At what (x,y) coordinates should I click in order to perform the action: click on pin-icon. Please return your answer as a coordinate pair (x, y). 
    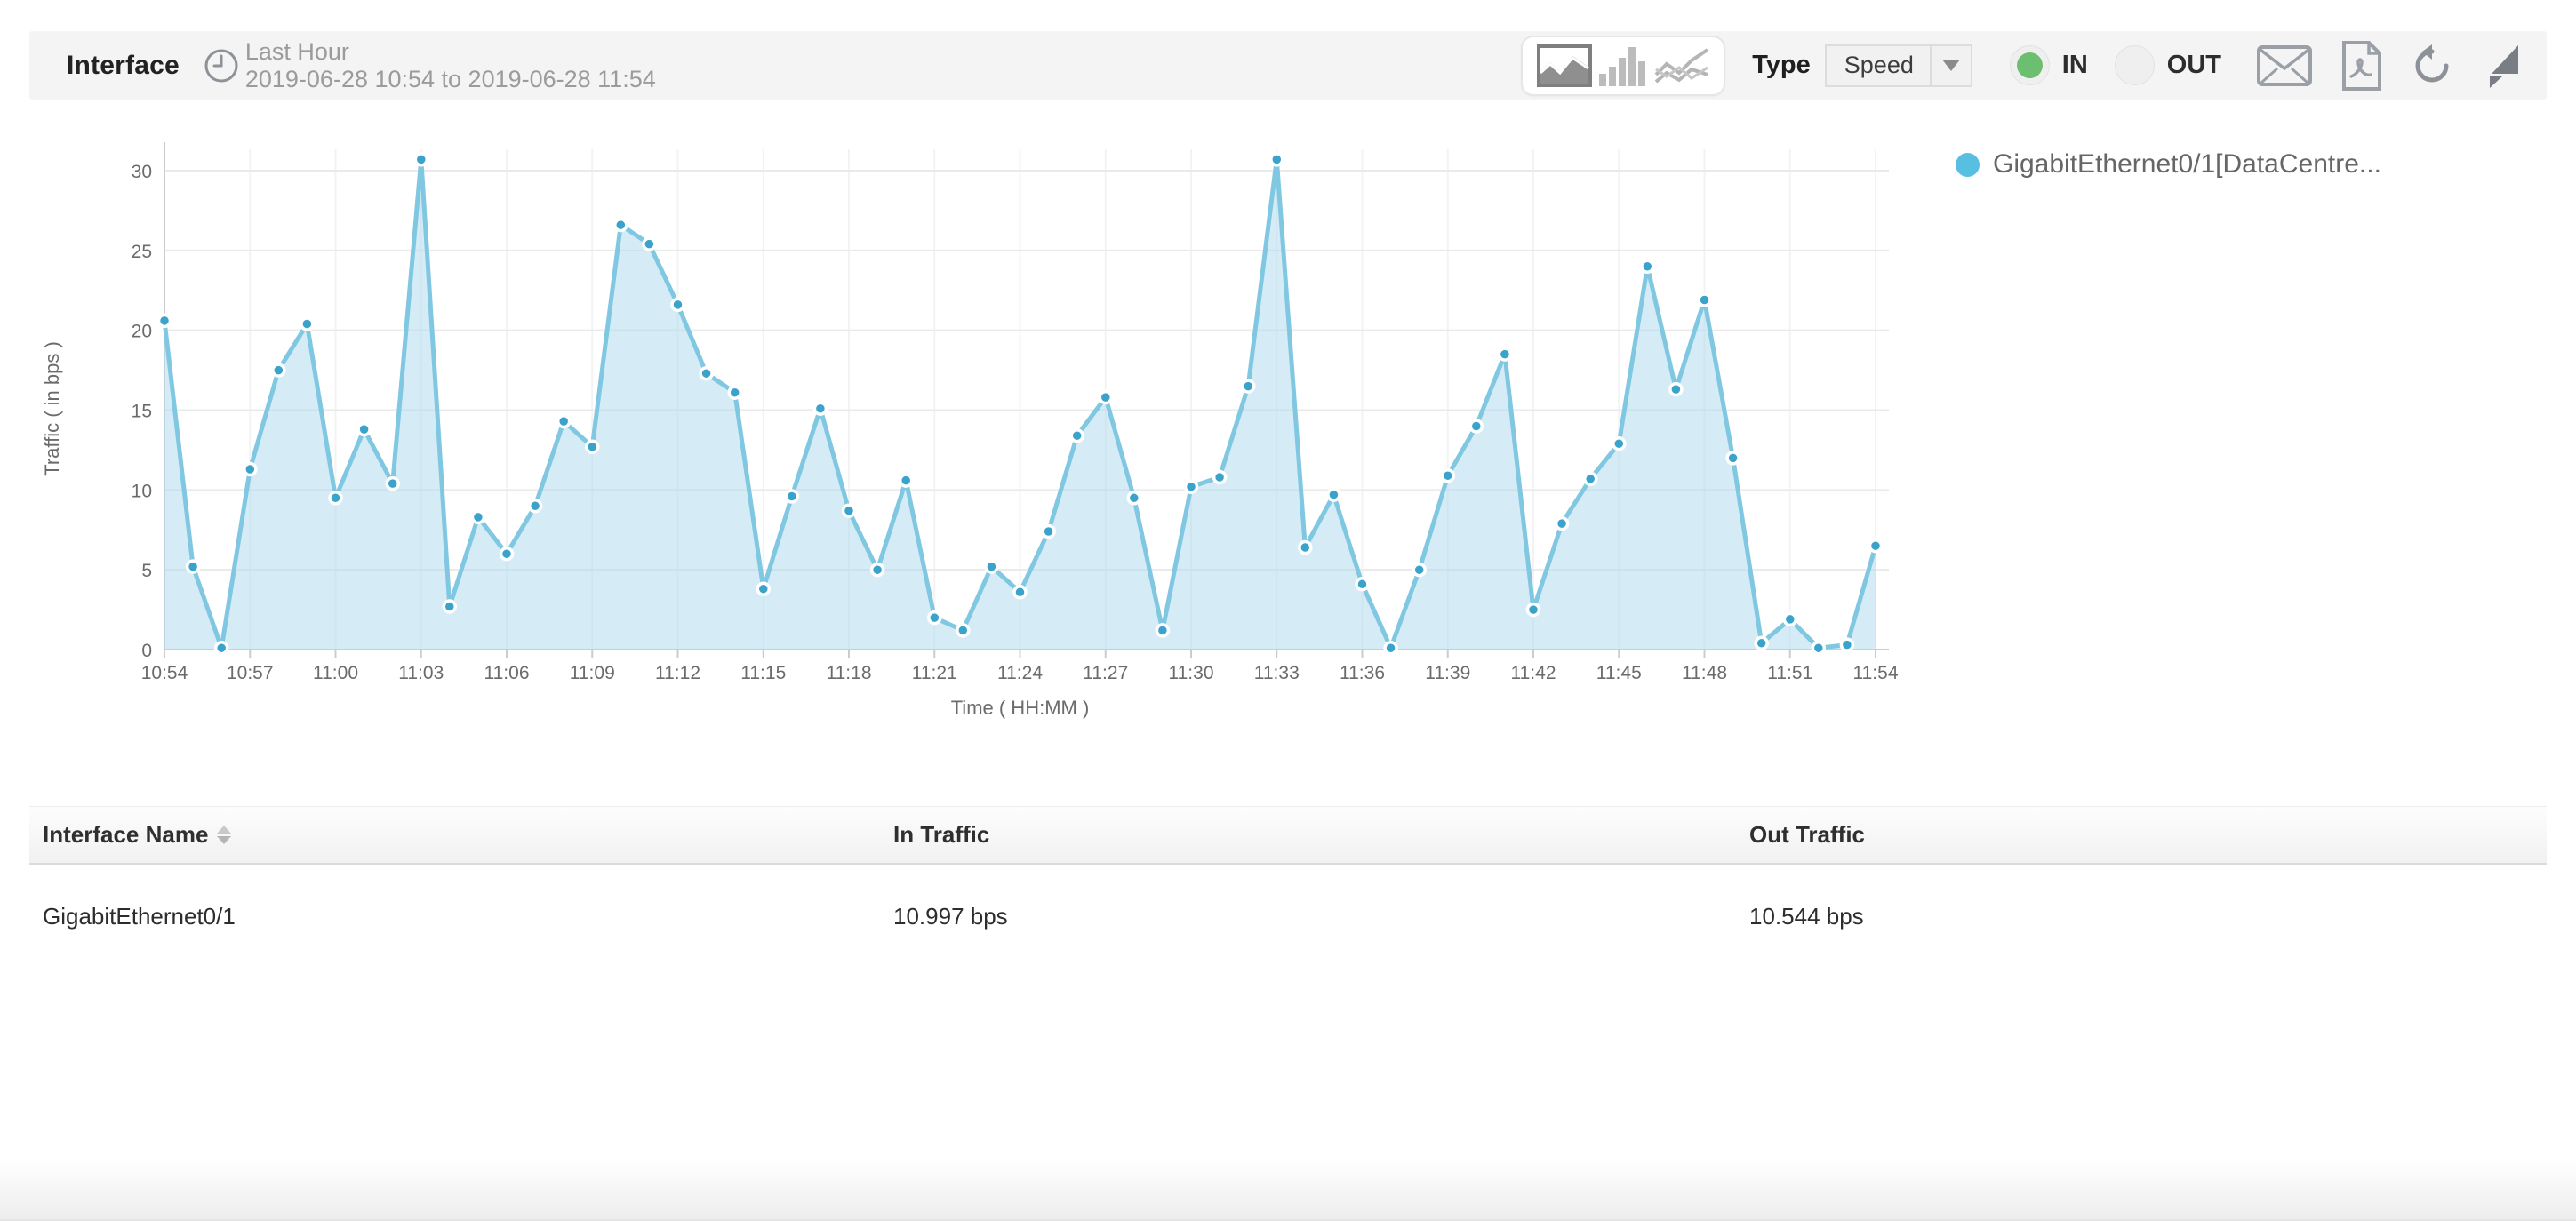
    Looking at the image, I should click on (2504, 66).